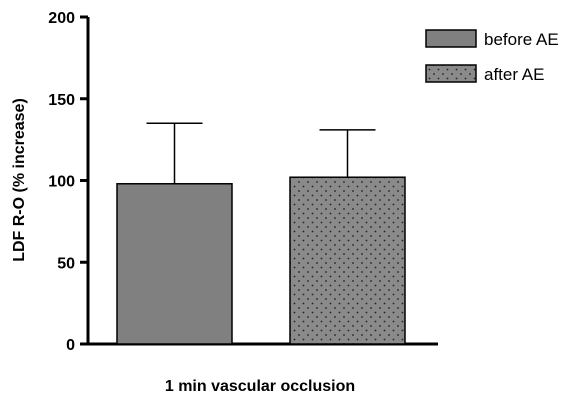 The width and height of the screenshot is (573, 398). Describe the element at coordinates (174, 264) in the screenshot. I see `bar-before-ae` at that location.